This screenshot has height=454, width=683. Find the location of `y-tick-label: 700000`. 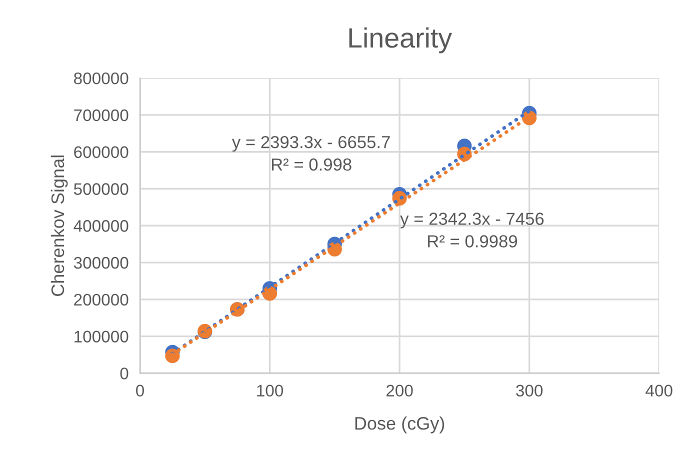

y-tick-label: 700000 is located at coordinates (101, 115).